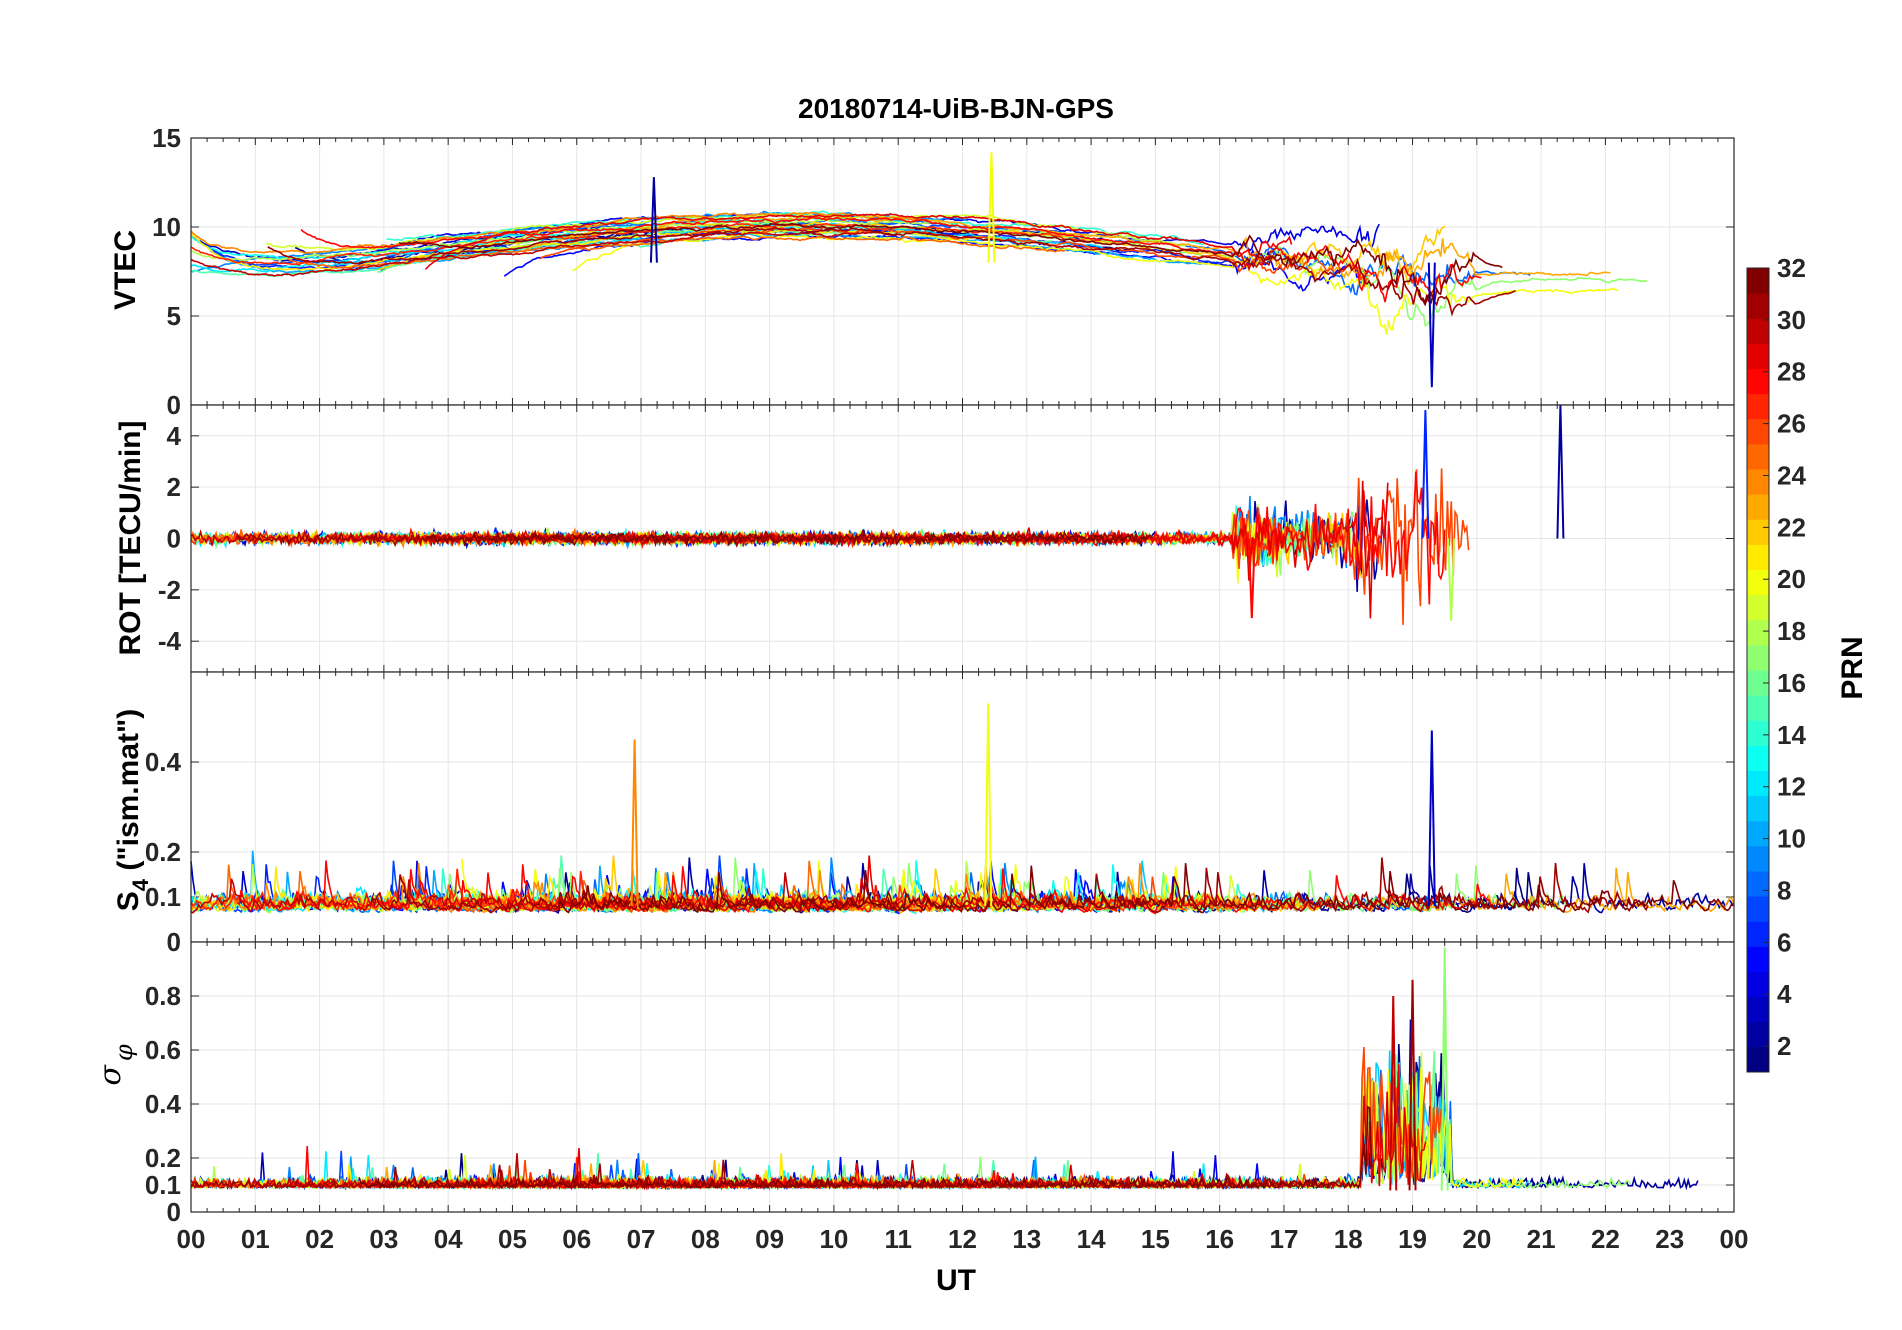 The image size is (1902, 1330). What do you see at coordinates (1541, 1239) in the screenshot?
I see `x-tick-label: 21` at bounding box center [1541, 1239].